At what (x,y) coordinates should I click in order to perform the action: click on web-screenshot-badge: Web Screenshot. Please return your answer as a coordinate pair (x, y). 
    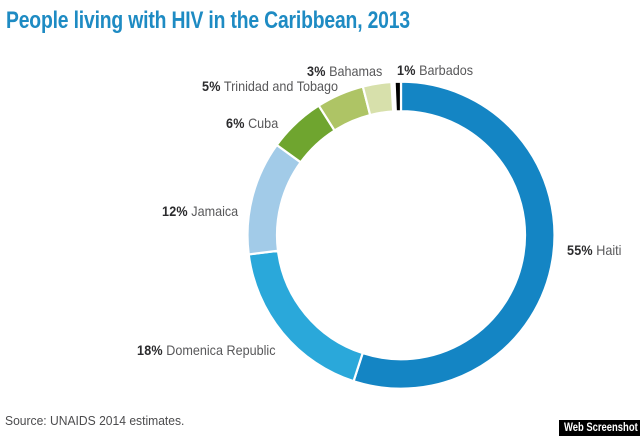
    Looking at the image, I should click on (599, 428).